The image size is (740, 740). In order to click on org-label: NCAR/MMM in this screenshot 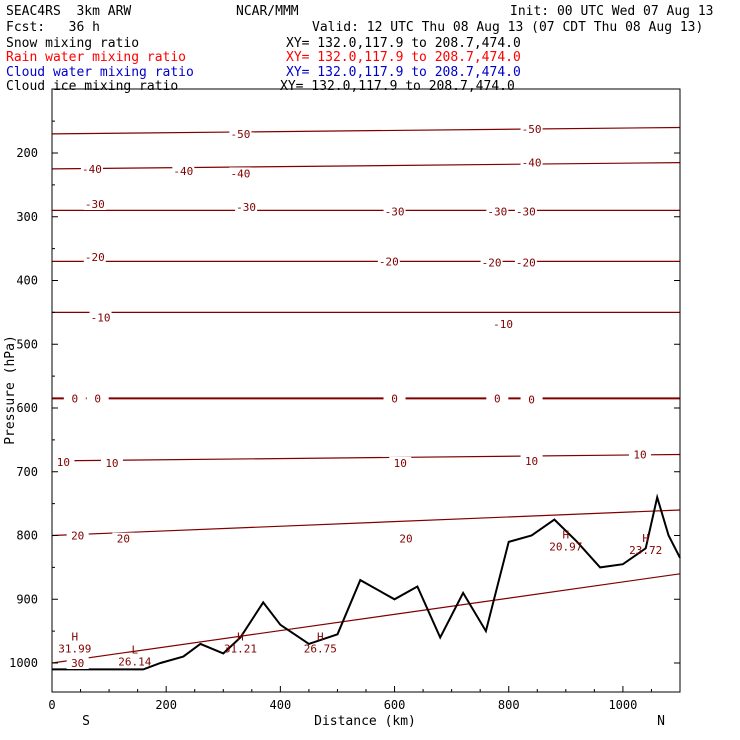, I will do `click(267, 11)`.